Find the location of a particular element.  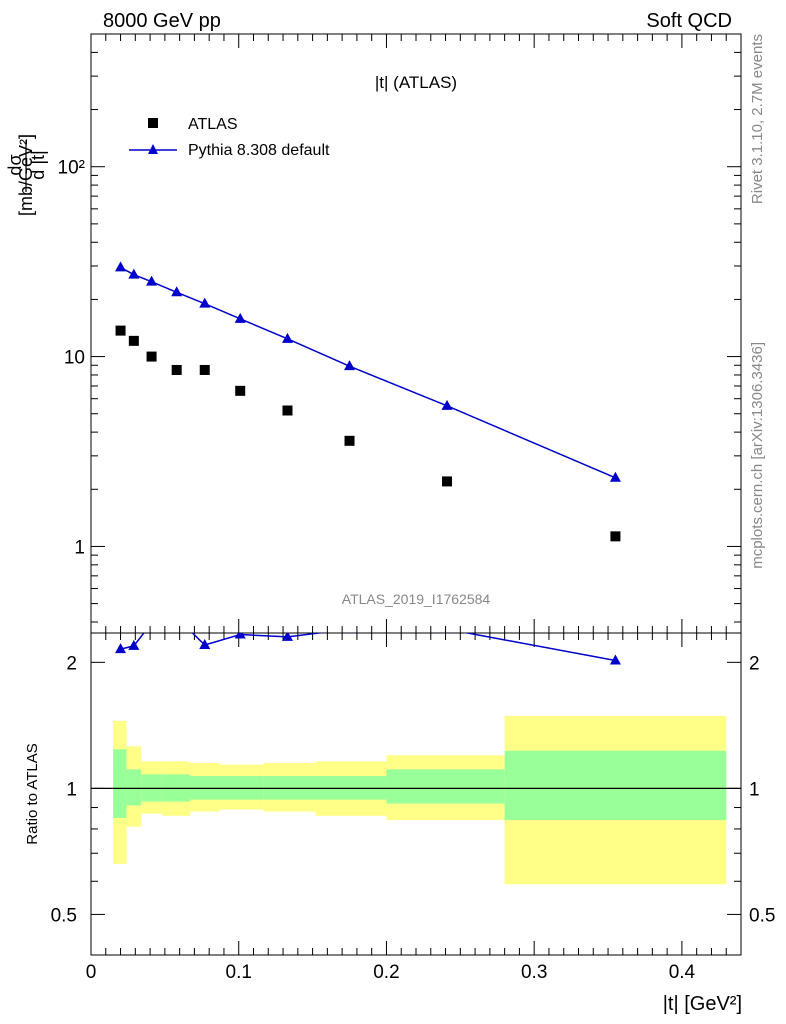

main-ylabel: dσ d |t| [mb/GeV²] is located at coordinates (26, 175).